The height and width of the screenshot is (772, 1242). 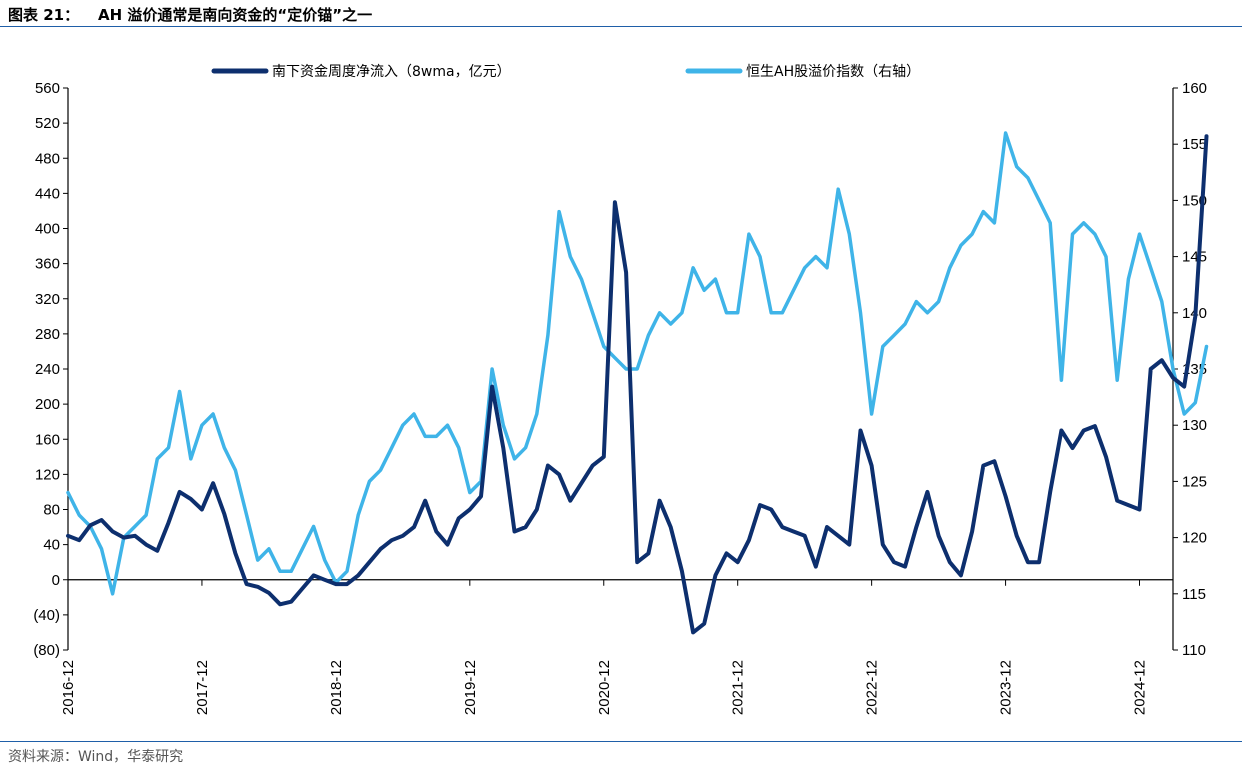 I want to click on x-tick-label: 2018-12, so click(x=336, y=687).